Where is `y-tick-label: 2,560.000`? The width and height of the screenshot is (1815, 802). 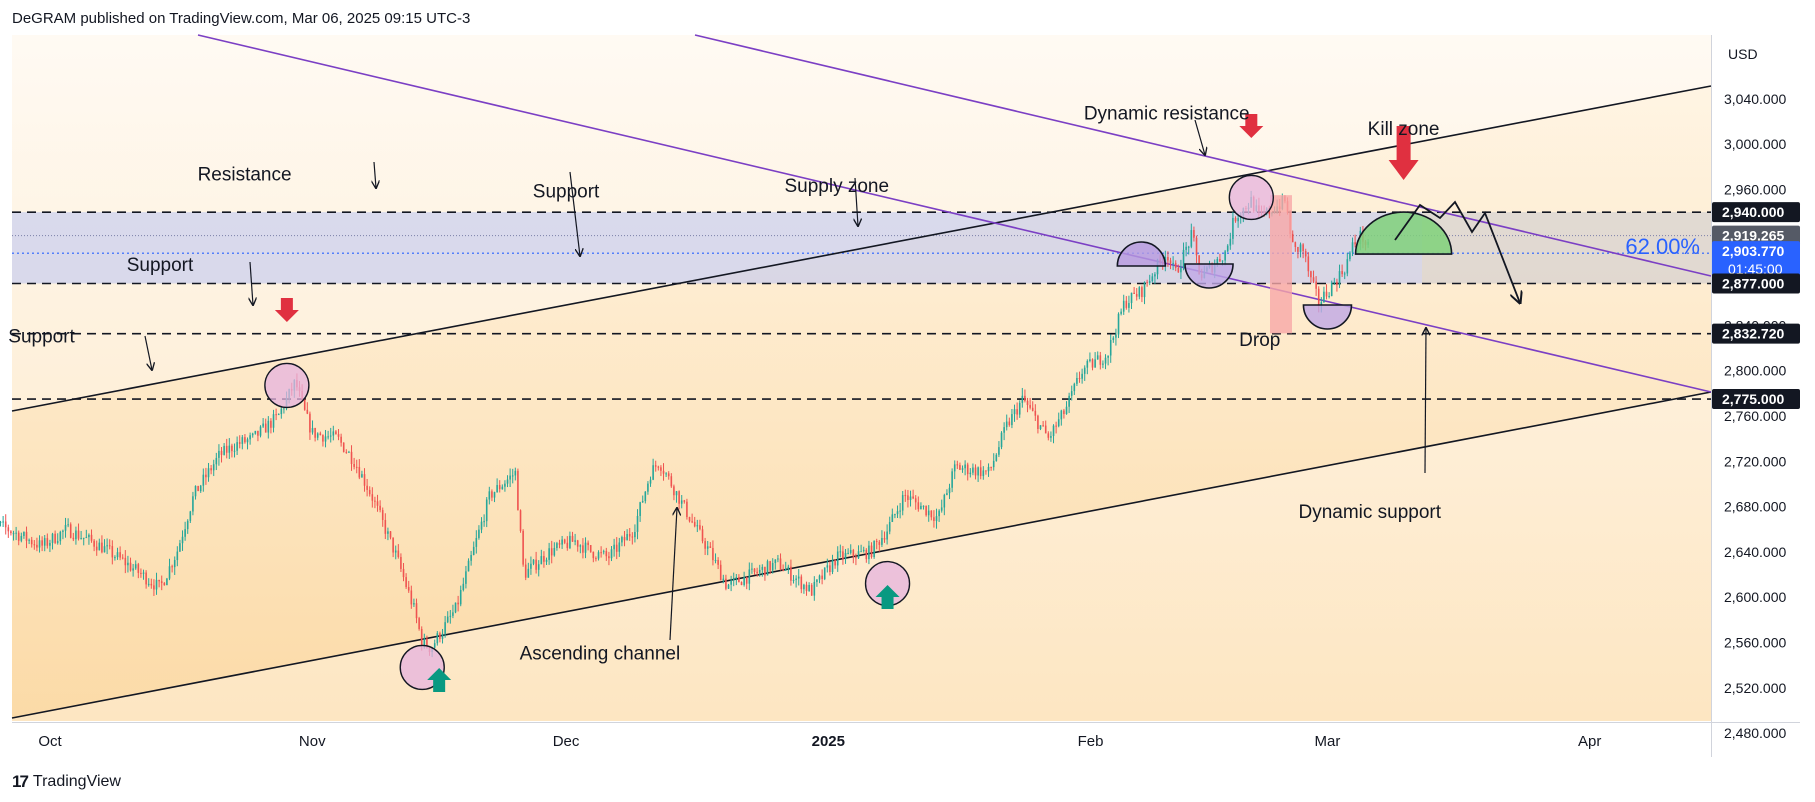 y-tick-label: 2,560.000 is located at coordinates (1755, 643).